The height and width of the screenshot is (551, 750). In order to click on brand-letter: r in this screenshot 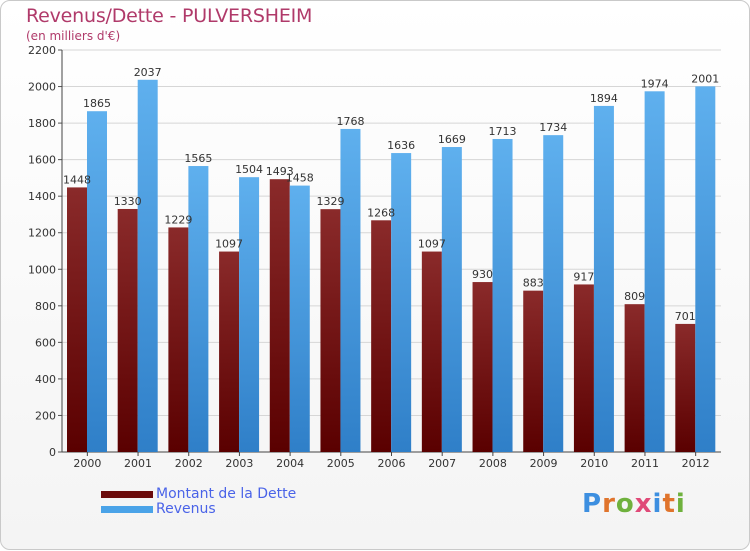, I will do `click(609, 504)`.